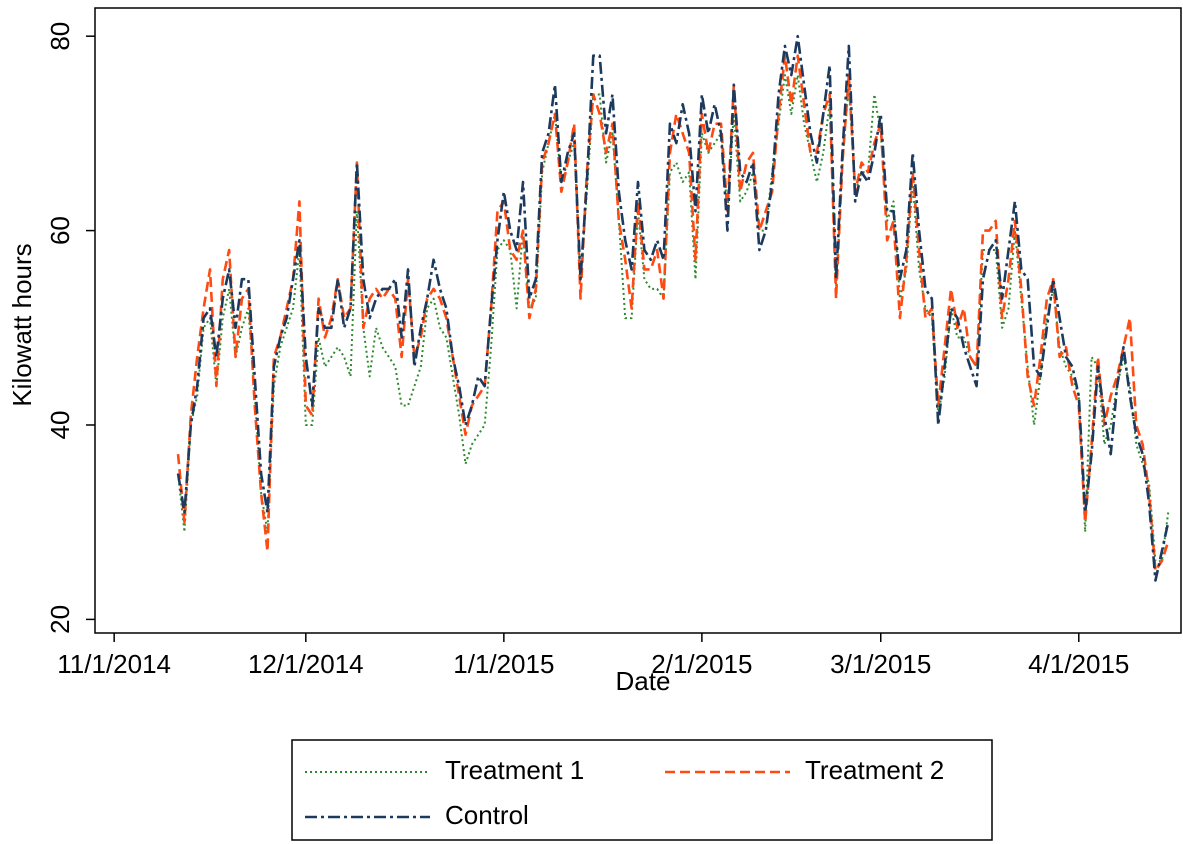 Image resolution: width=1183 pixels, height=844 pixels. Describe the element at coordinates (114, 664) in the screenshot. I see `x-tick-label: 11/1/2014` at that location.